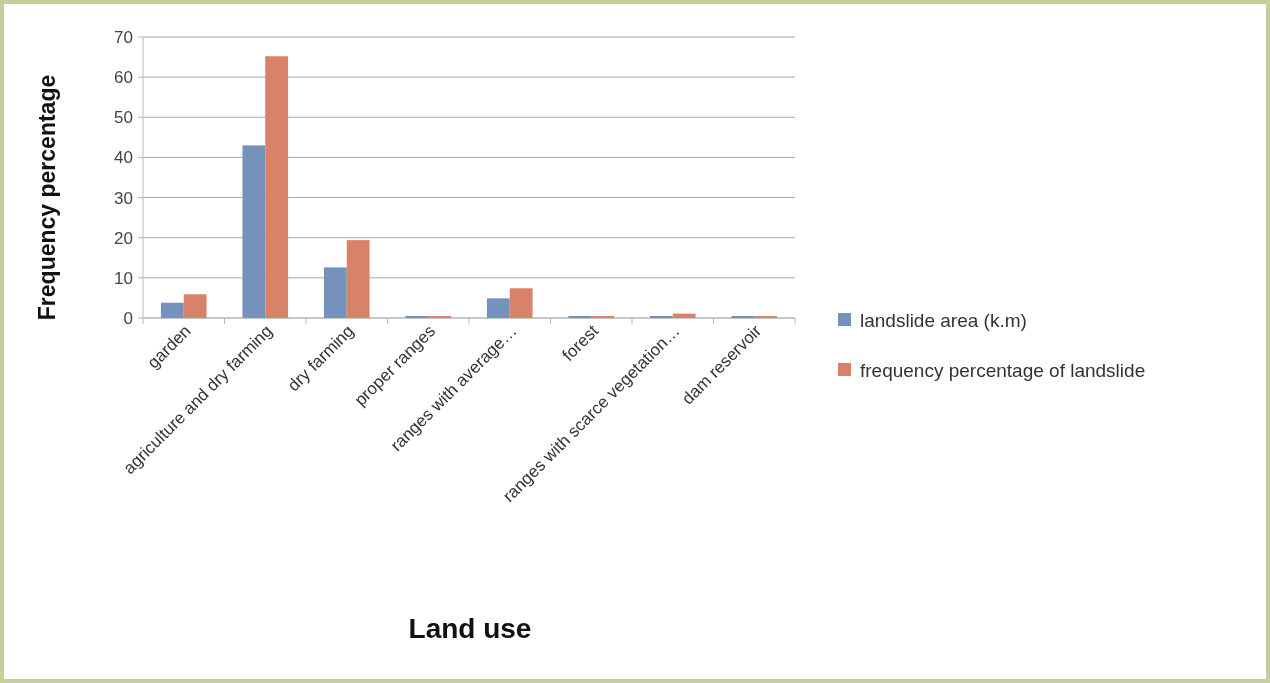  What do you see at coordinates (47, 197) in the screenshot?
I see `y-axis-title: Frequency percentage` at bounding box center [47, 197].